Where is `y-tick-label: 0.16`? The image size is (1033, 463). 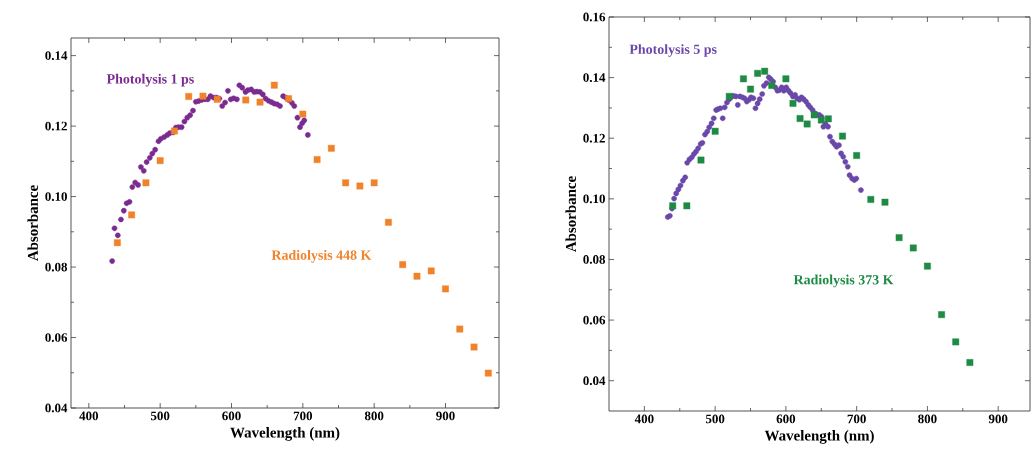
y-tick-label: 0.16 is located at coordinates (594, 17).